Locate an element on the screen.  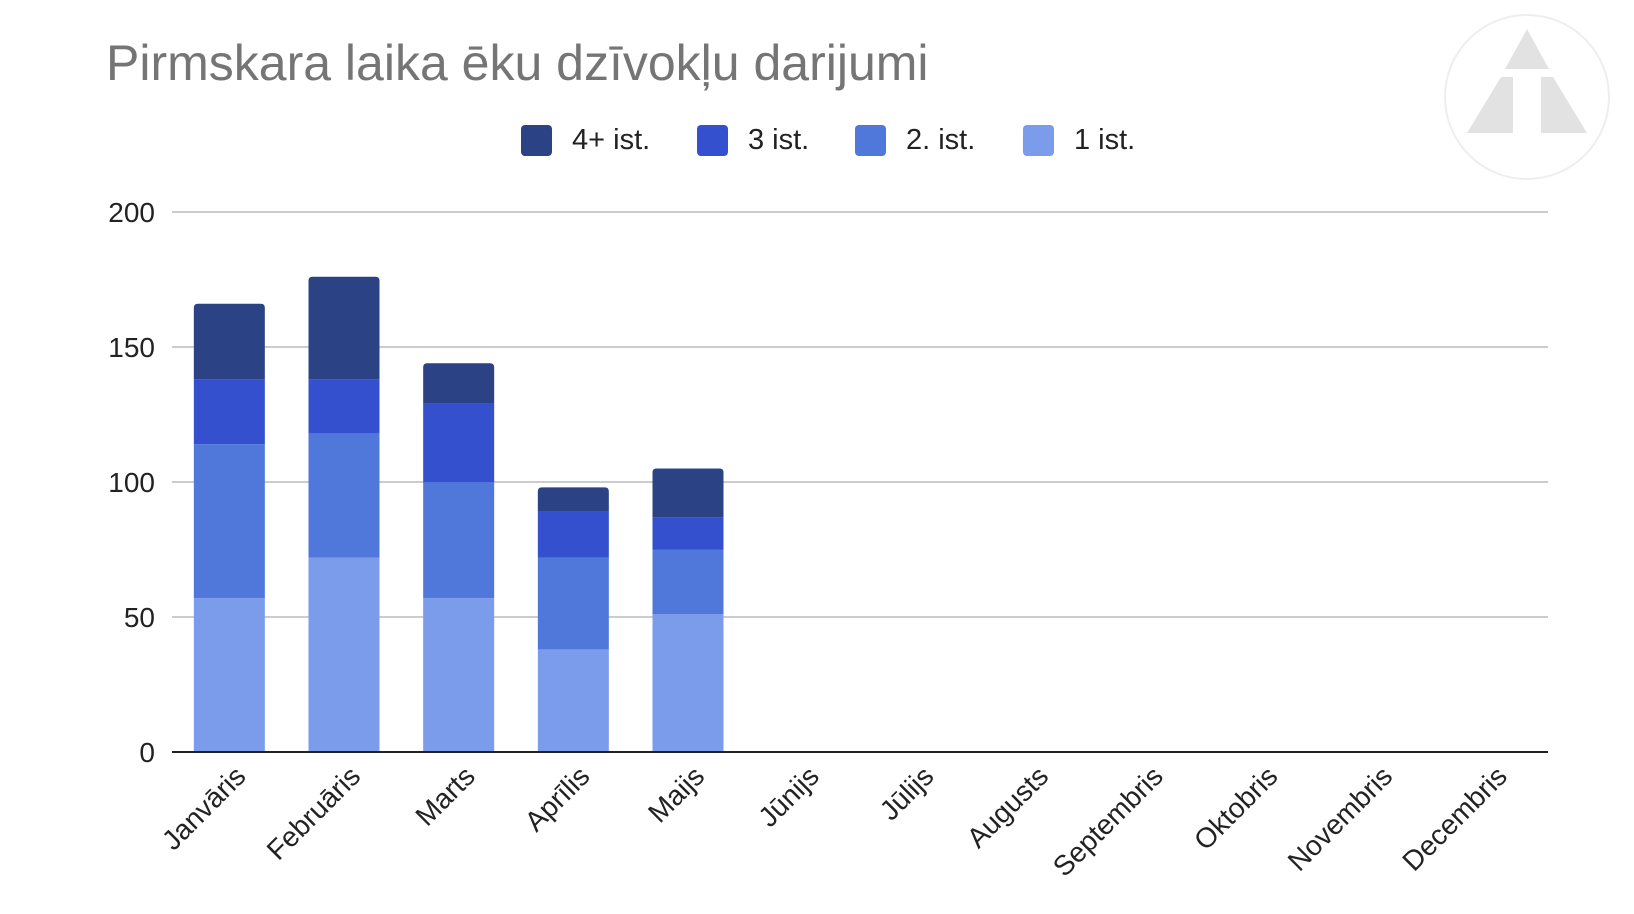
legend-item: 2. ist. is located at coordinates (915, 140).